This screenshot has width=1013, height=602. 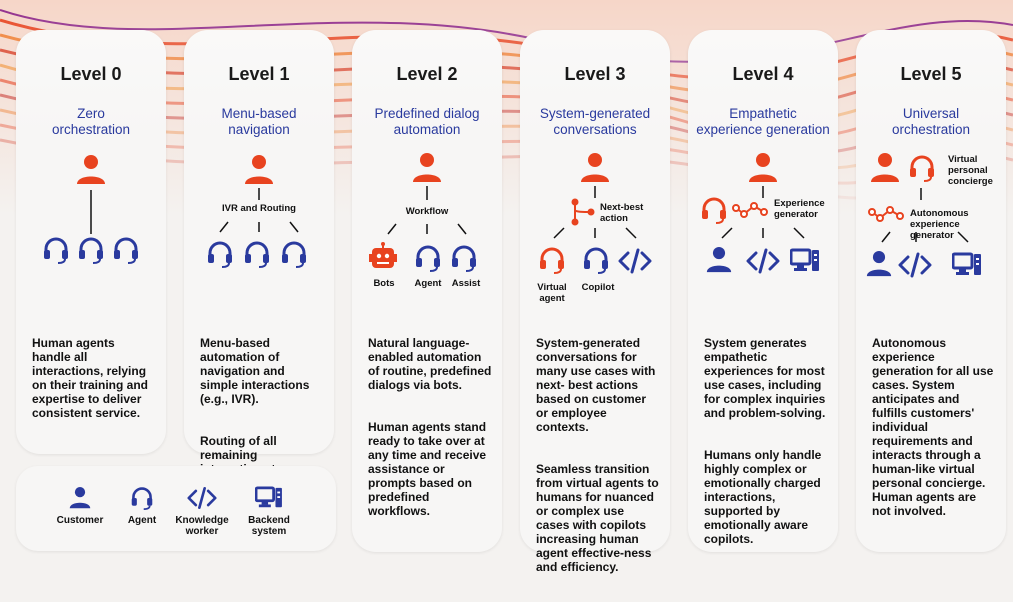 I want to click on virtual-concierge-headset-icon, so click(x=922, y=168).